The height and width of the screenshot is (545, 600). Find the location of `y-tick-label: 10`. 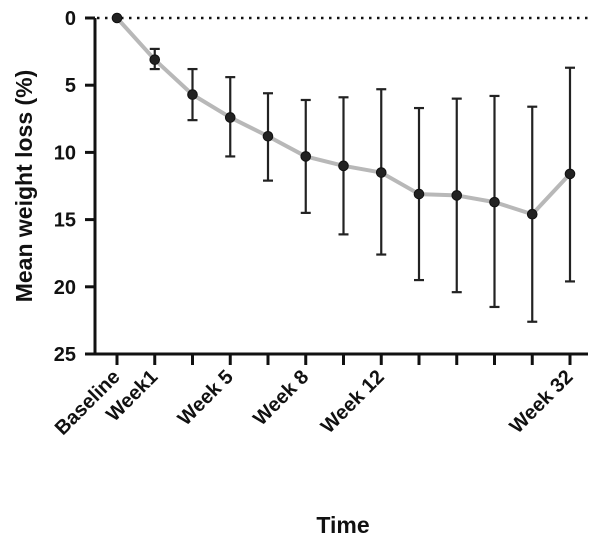

y-tick-label: 10 is located at coordinates (65, 153).